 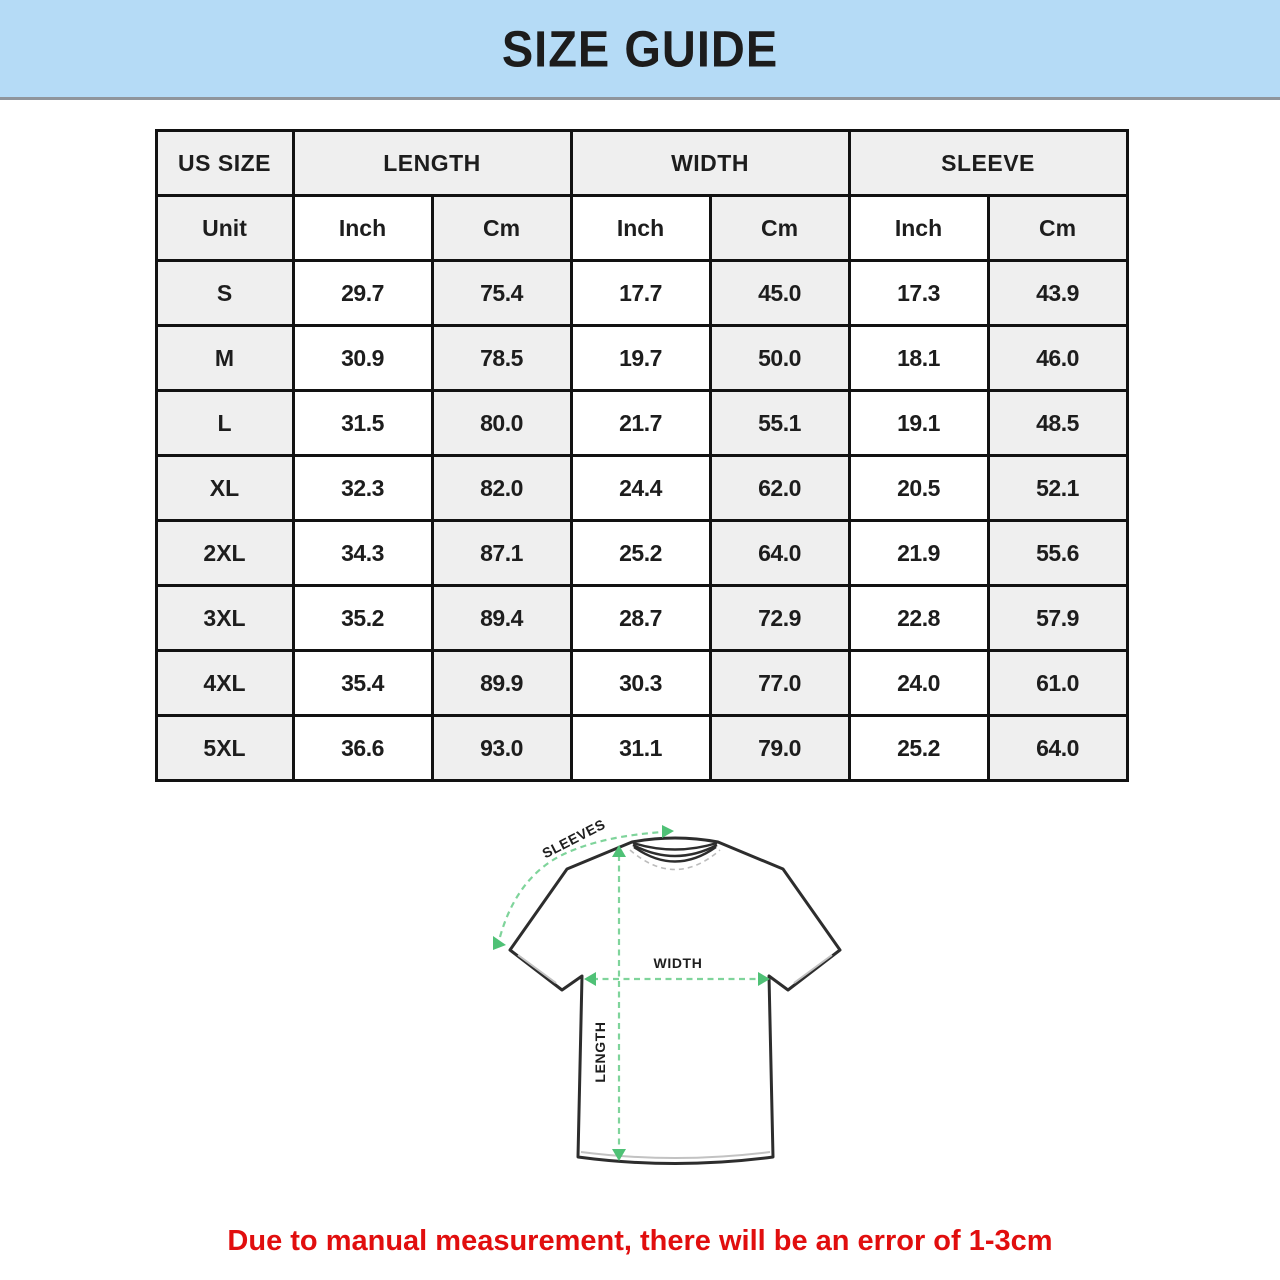 What do you see at coordinates (501, 293) in the screenshot?
I see `value-cell: 75.4` at bounding box center [501, 293].